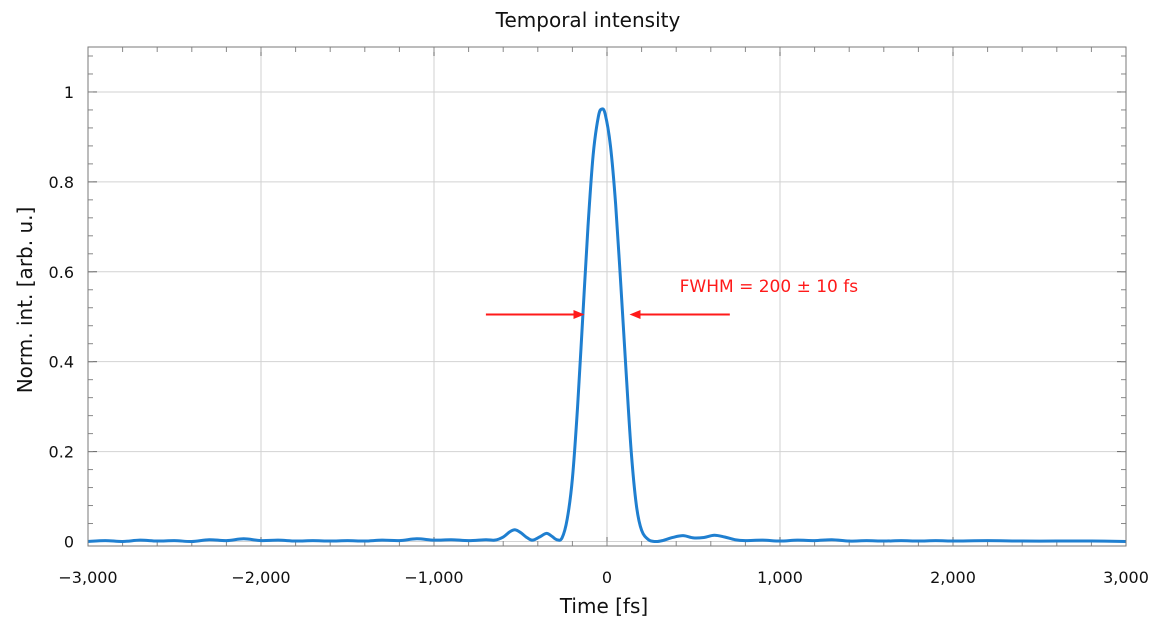 The height and width of the screenshot is (620, 1155). I want to click on chart-title: Temporal intensity, so click(588, 20).